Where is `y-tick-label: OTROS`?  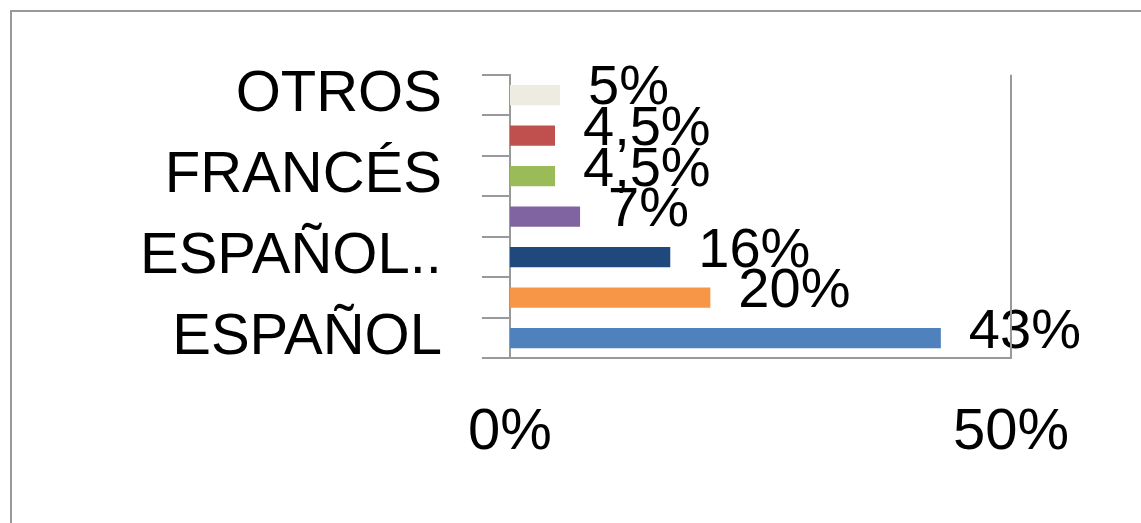 y-tick-label: OTROS is located at coordinates (338, 91).